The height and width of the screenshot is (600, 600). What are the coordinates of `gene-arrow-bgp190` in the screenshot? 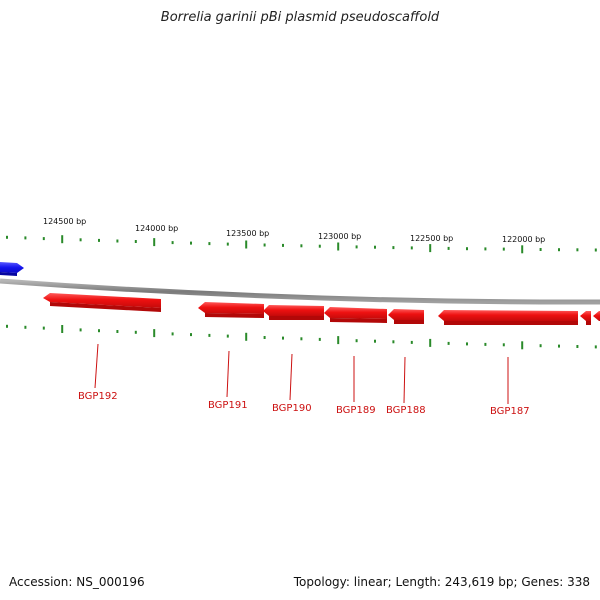 It's located at (293, 312).